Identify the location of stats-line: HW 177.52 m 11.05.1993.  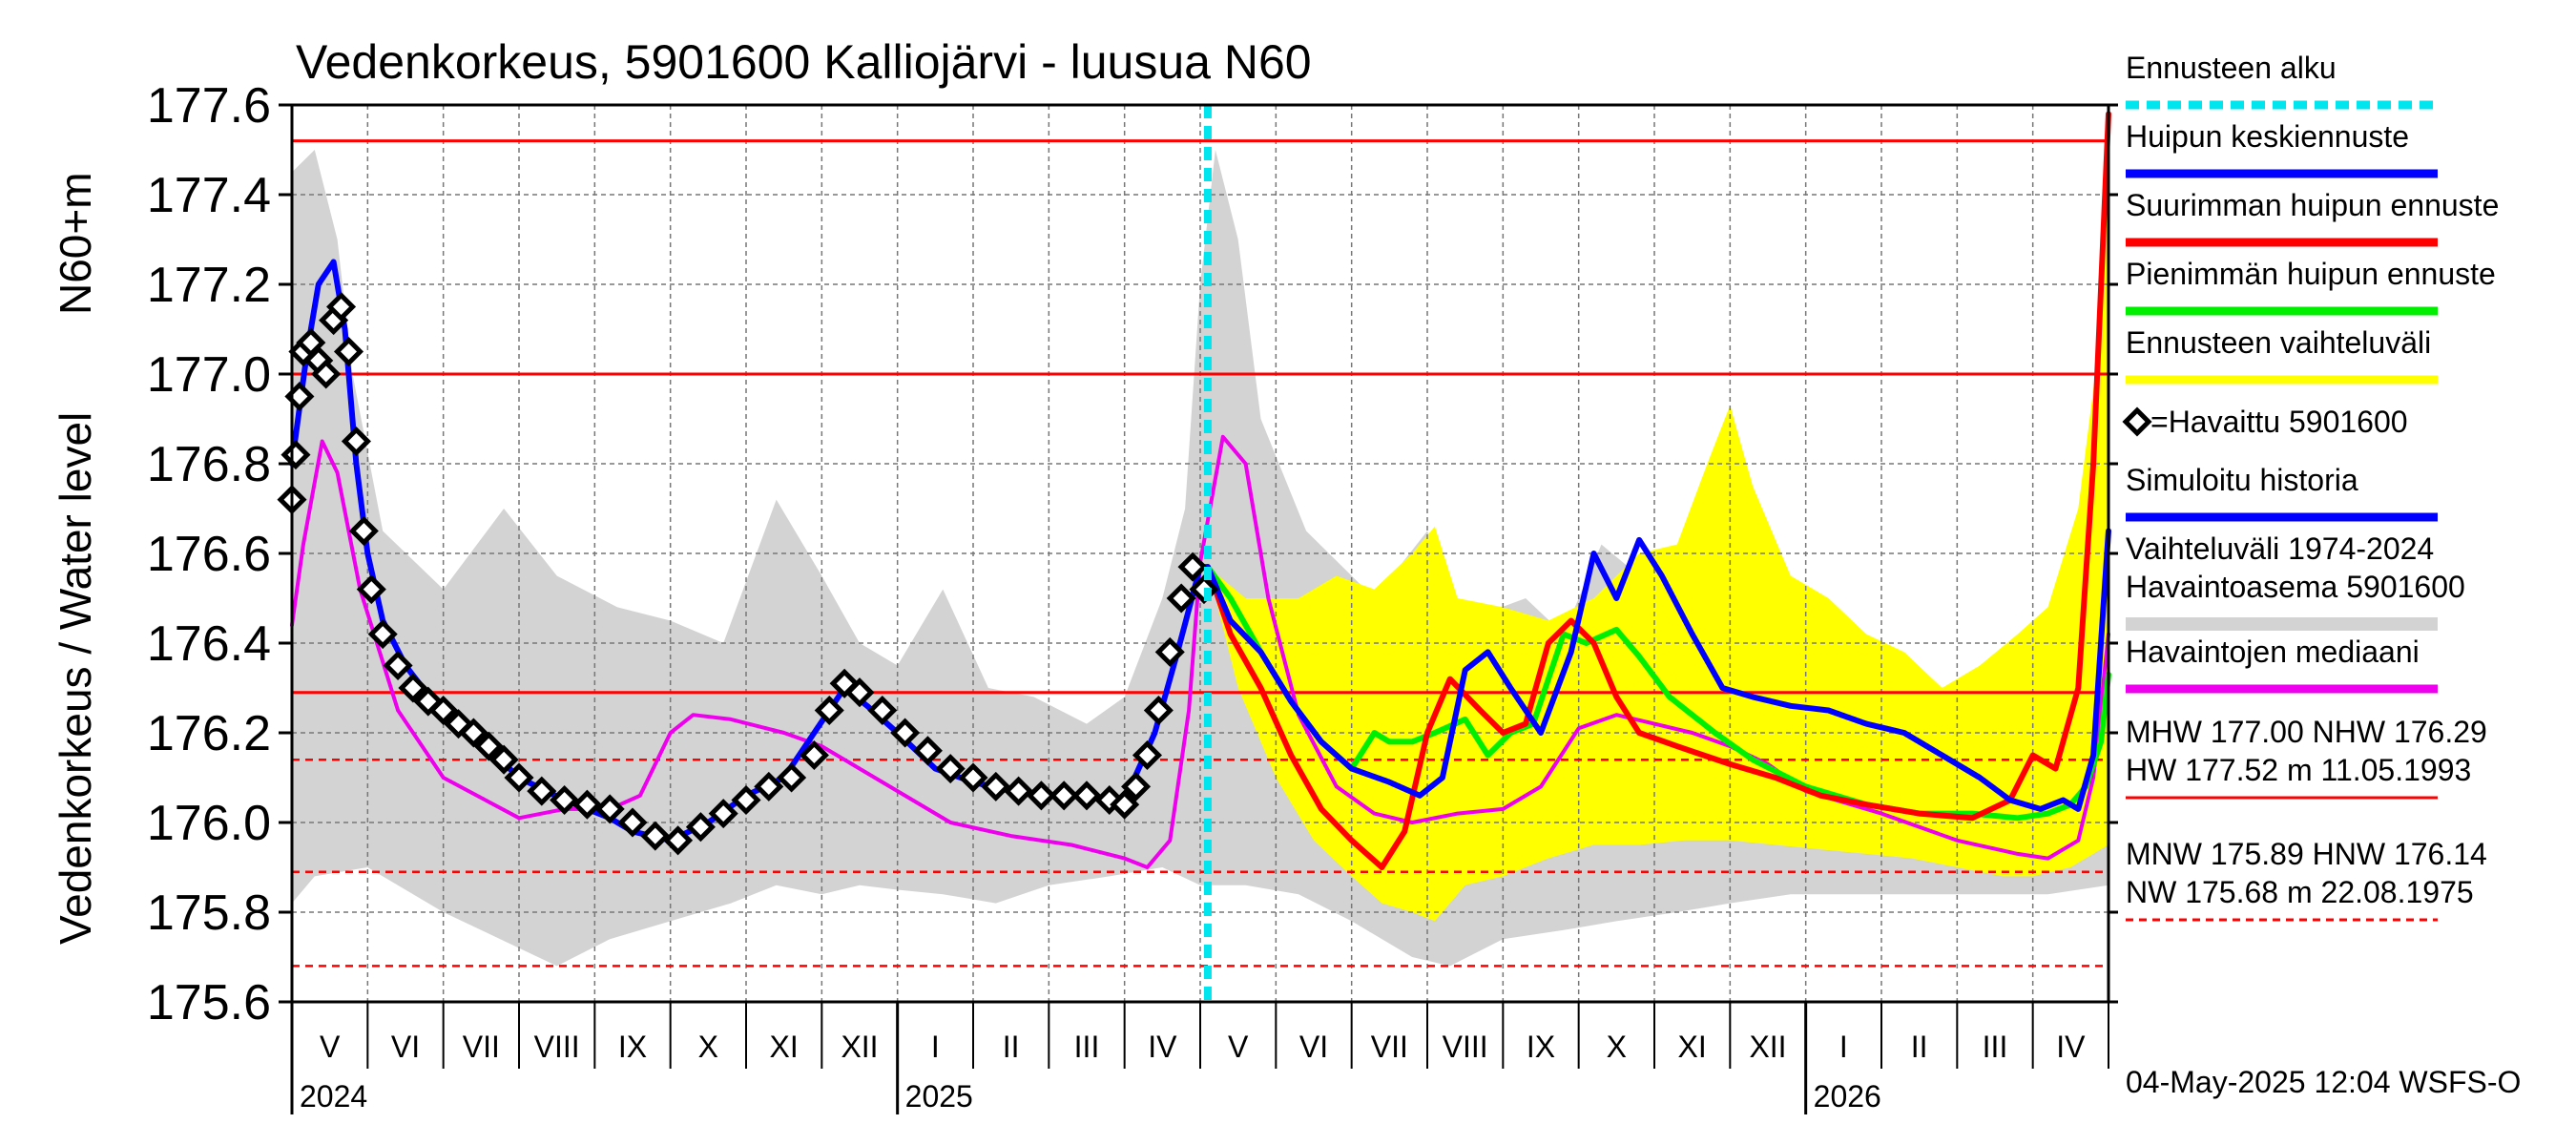
(2298, 770).